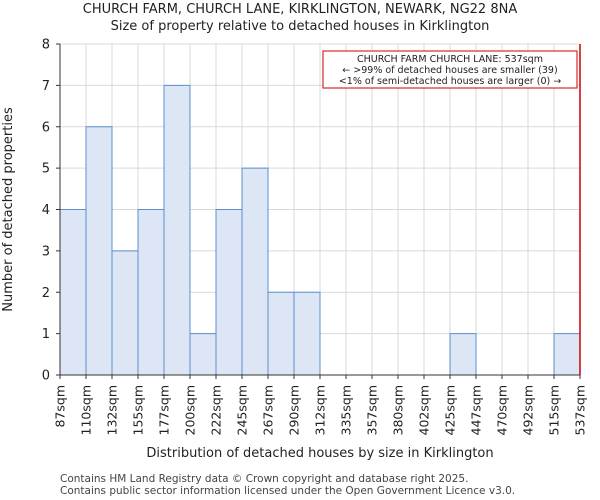  What do you see at coordinates (216, 410) in the screenshot?
I see `x-tick-label-222sqm: 222sqm` at bounding box center [216, 410].